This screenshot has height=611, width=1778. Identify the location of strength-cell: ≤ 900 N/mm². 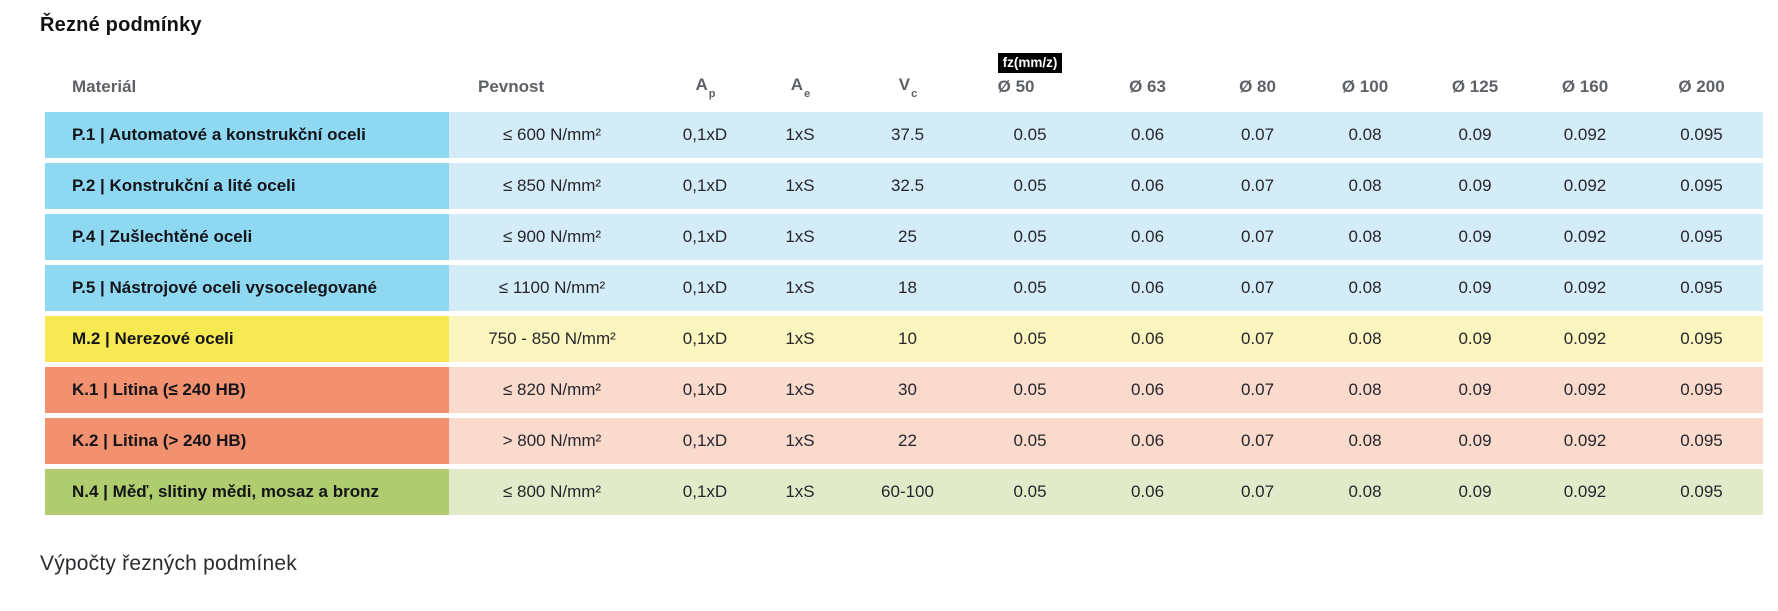
(552, 237).